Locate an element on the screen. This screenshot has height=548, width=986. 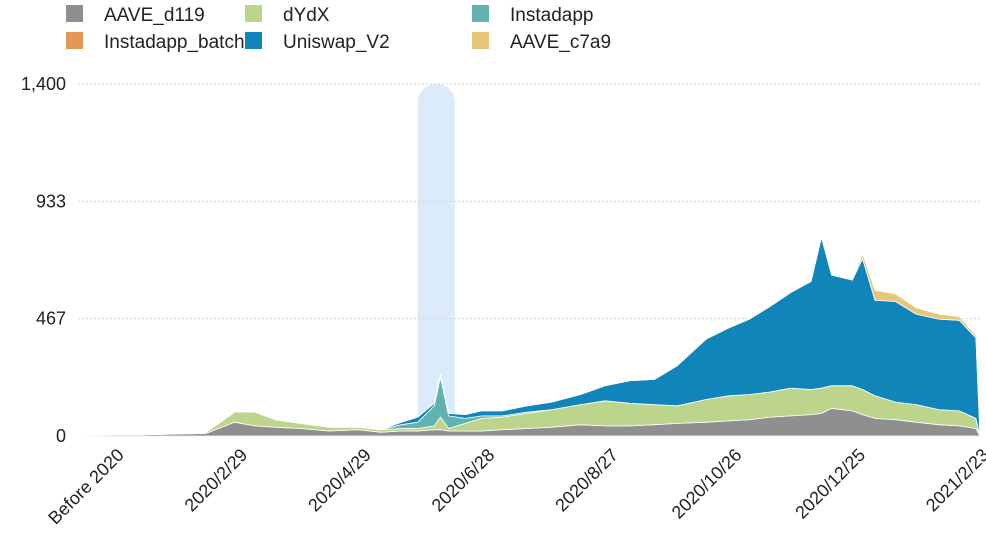
x-tick-label-0: Before 2020 is located at coordinates (85, 486).